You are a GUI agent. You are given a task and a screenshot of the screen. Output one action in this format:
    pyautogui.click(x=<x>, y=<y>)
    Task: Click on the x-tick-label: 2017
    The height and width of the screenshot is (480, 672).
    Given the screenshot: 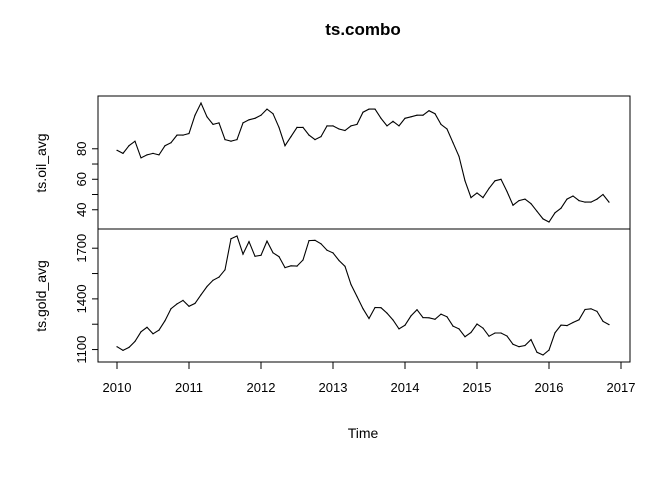 What is the action you would take?
    pyautogui.click(x=621, y=387)
    